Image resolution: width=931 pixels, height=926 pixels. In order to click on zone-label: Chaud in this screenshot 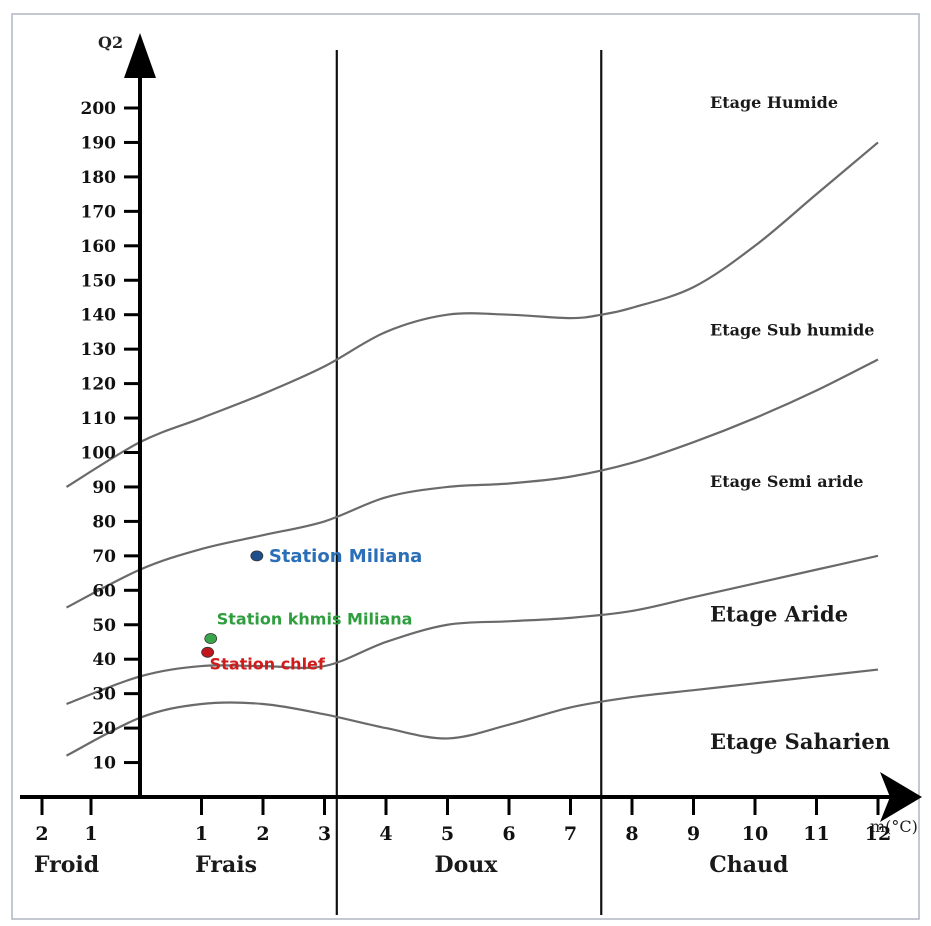, I will do `click(748, 865)`.